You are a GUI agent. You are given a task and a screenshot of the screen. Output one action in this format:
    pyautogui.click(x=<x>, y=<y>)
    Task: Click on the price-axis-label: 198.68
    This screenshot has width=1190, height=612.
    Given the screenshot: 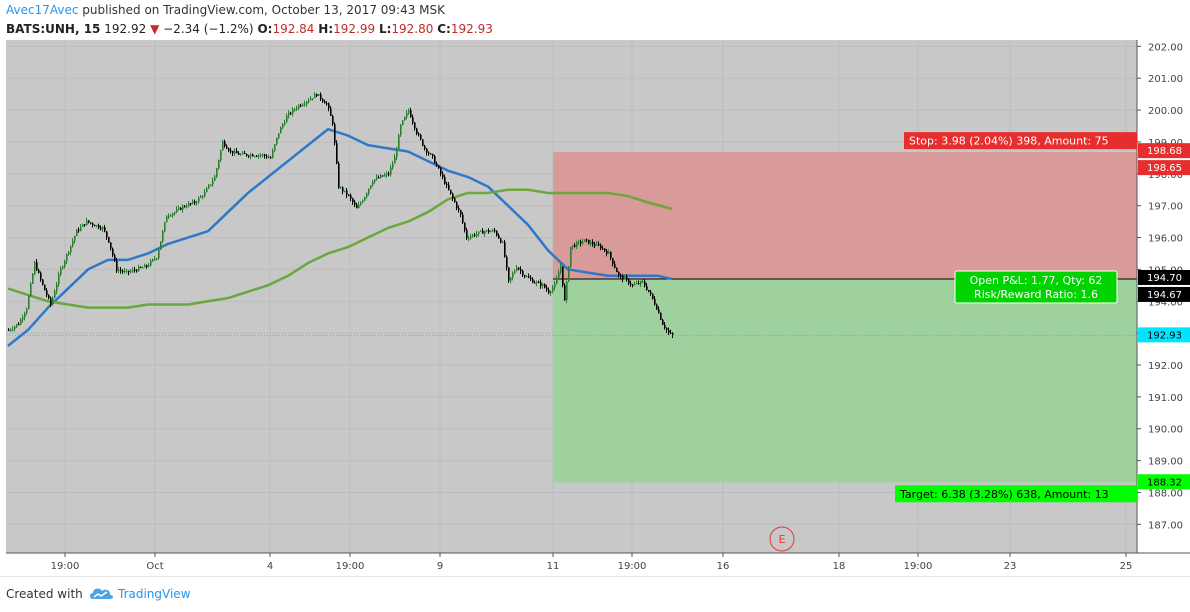 What is the action you would take?
    pyautogui.click(x=1164, y=151)
    